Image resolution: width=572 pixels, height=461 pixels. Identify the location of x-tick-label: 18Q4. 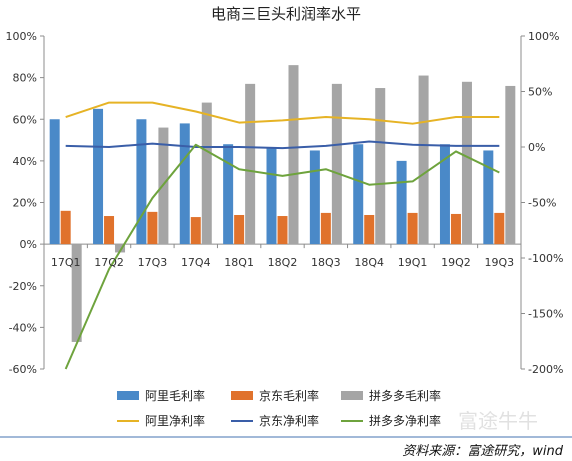
(369, 262).